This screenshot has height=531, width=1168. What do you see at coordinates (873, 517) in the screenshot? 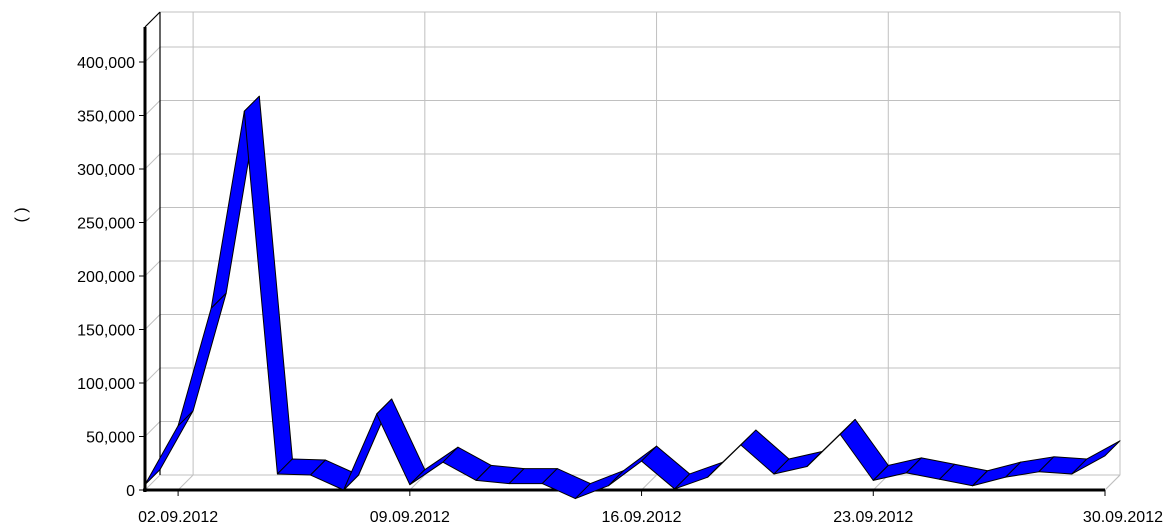
I see `x-tick-label: 23.09.2012` at bounding box center [873, 517].